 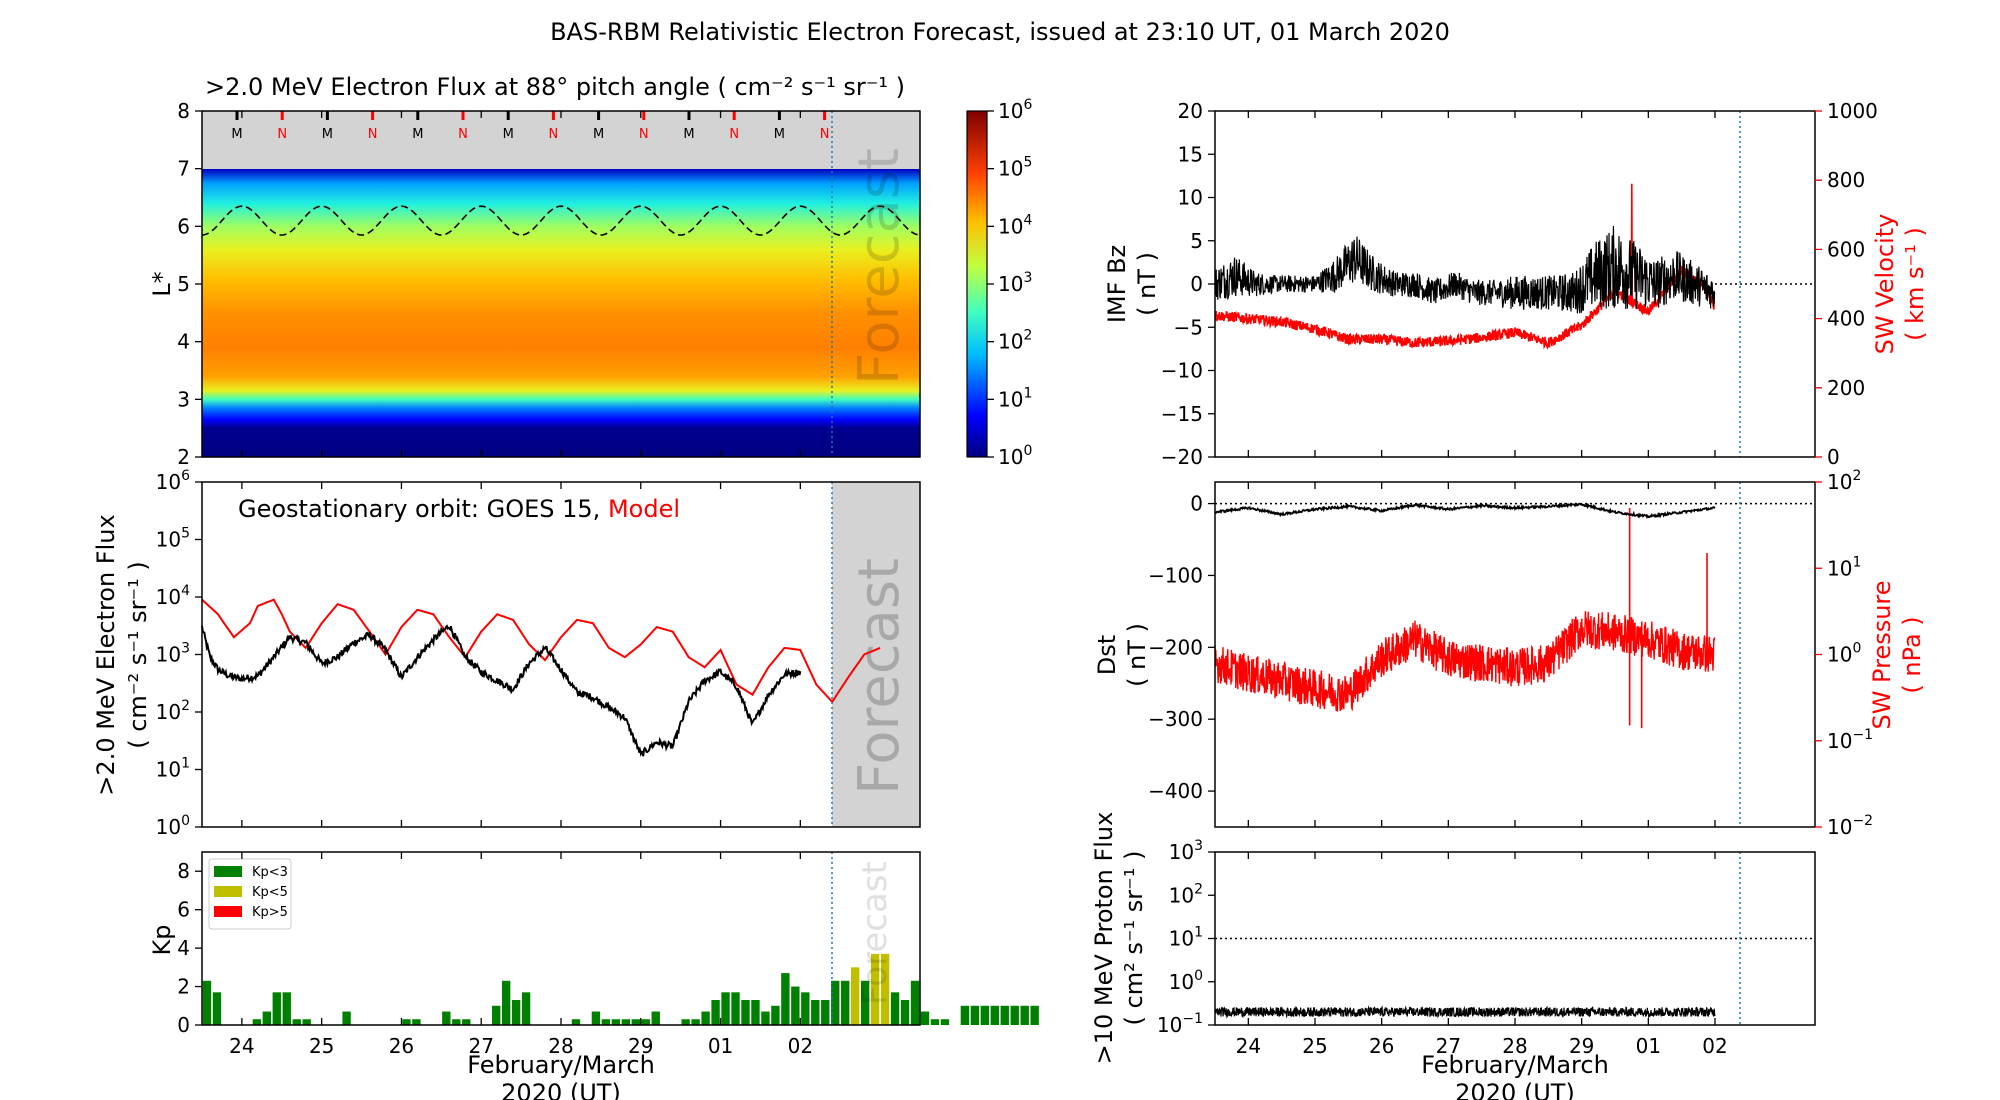 I want to click on kp-x-label: 02, so click(x=800, y=1046).